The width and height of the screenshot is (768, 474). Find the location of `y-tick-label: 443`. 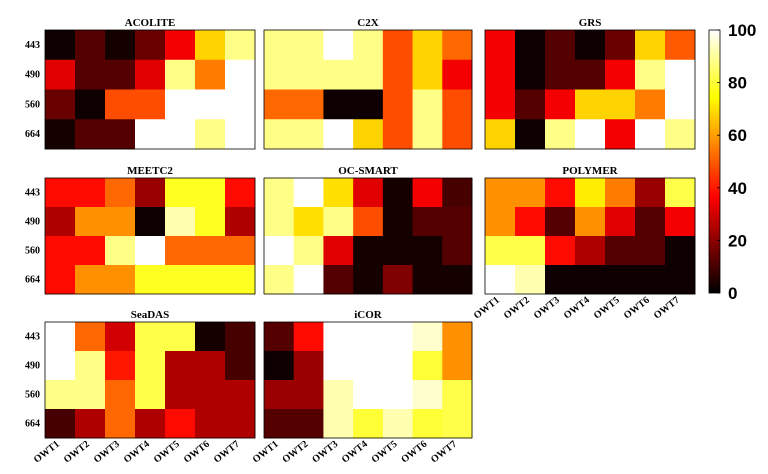

y-tick-label: 443 is located at coordinates (32, 45).